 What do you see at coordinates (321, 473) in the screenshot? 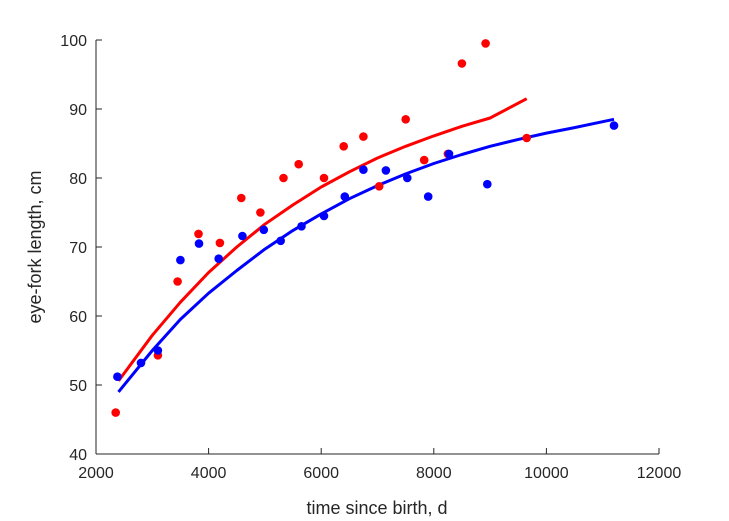
I see `x-tick-label: 6000` at bounding box center [321, 473].